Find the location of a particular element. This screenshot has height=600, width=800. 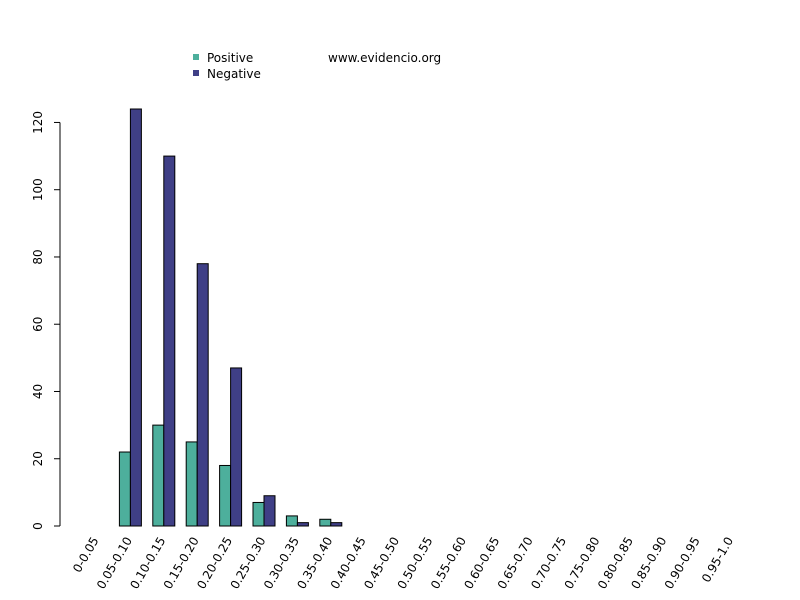

y-tick-label: 80 is located at coordinates (38, 256).